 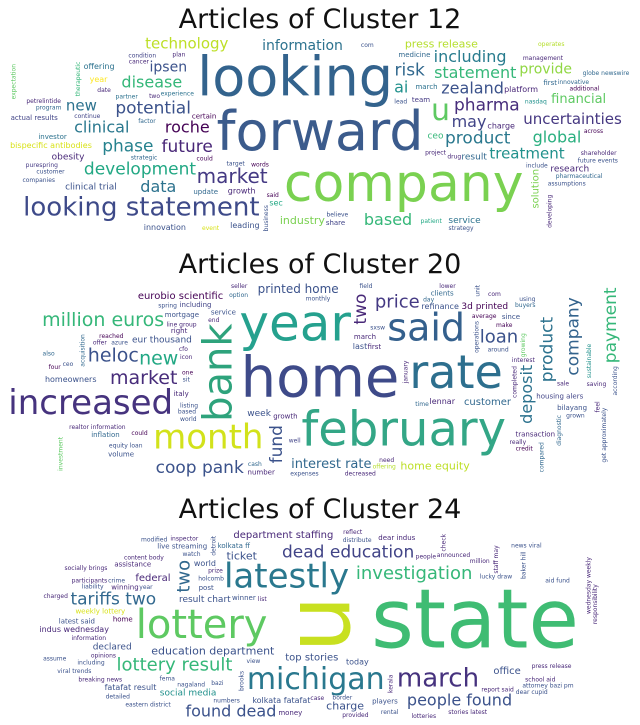 What do you see at coordinates (55, 596) in the screenshot?
I see `cloud-word: charged` at bounding box center [55, 596].